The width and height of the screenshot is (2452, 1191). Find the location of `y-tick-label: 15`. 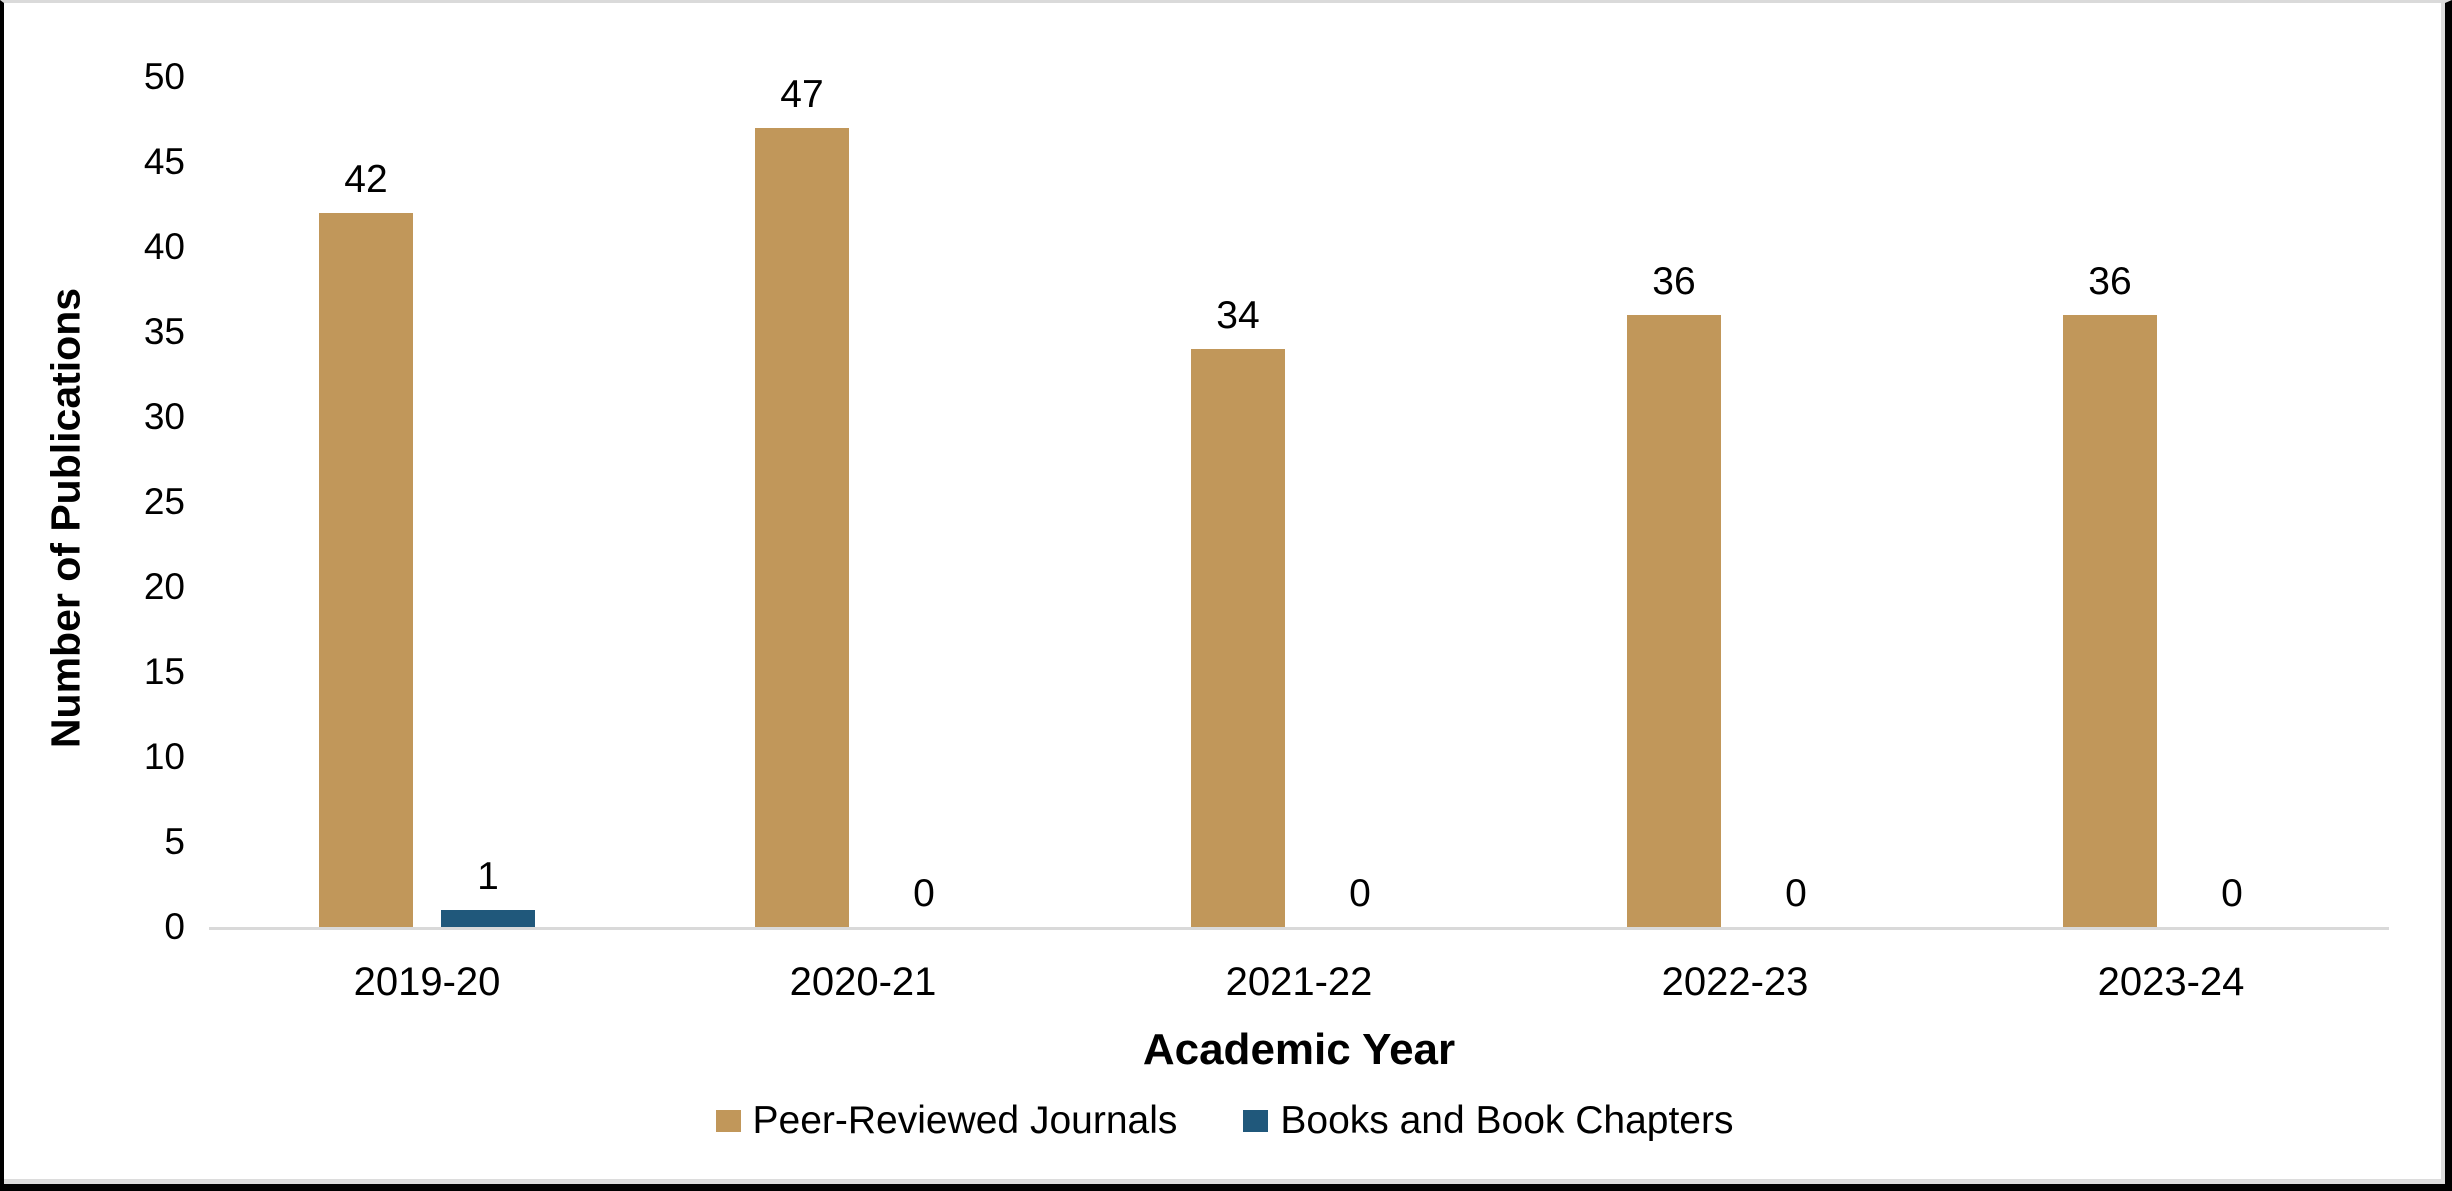

y-tick-label: 15 is located at coordinates (164, 671).